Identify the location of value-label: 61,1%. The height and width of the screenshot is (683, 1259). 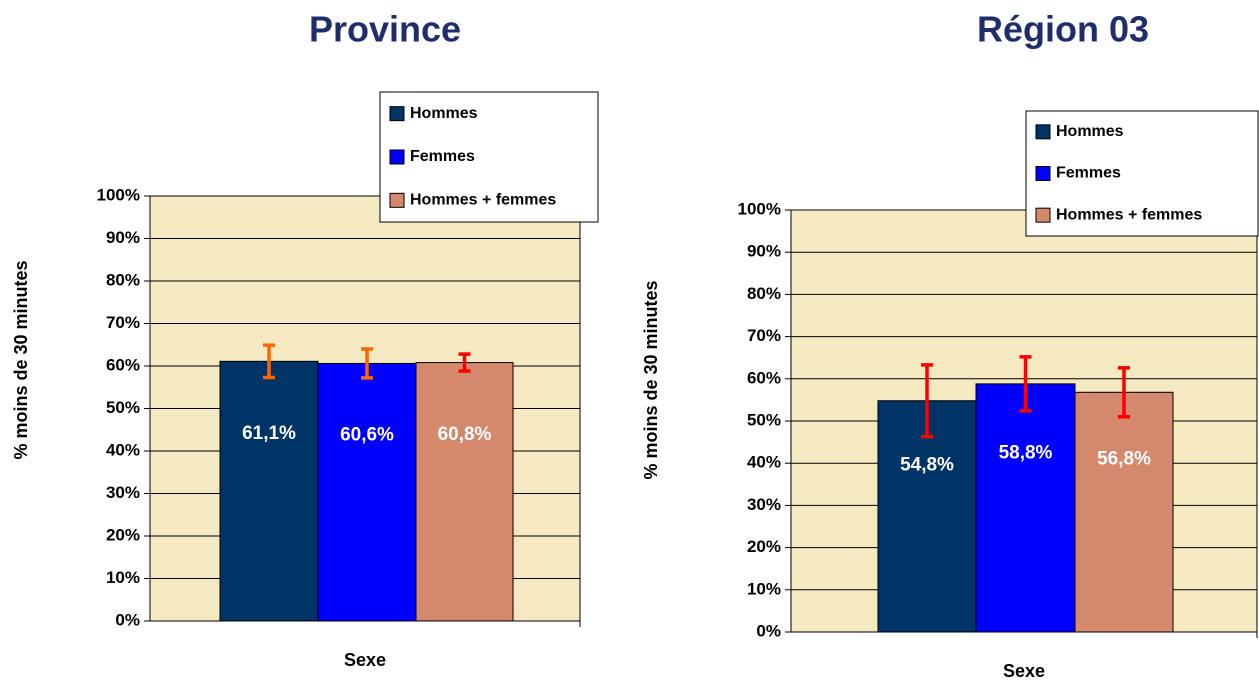
(269, 433).